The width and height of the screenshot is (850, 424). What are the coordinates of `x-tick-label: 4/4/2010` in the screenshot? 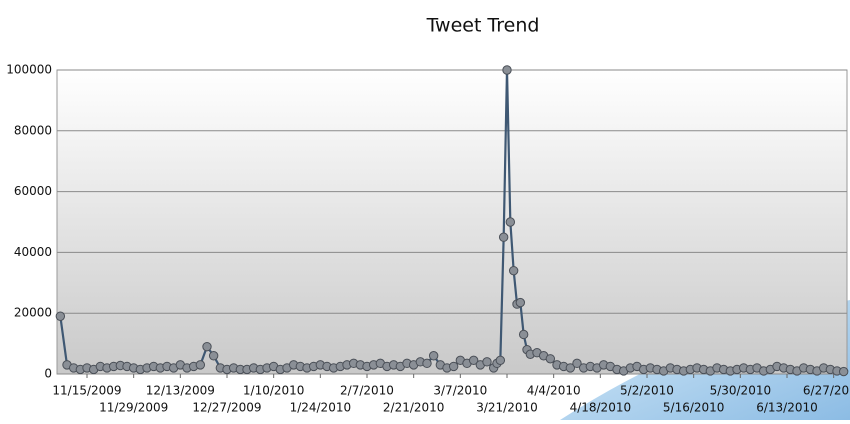 It's located at (554, 391).